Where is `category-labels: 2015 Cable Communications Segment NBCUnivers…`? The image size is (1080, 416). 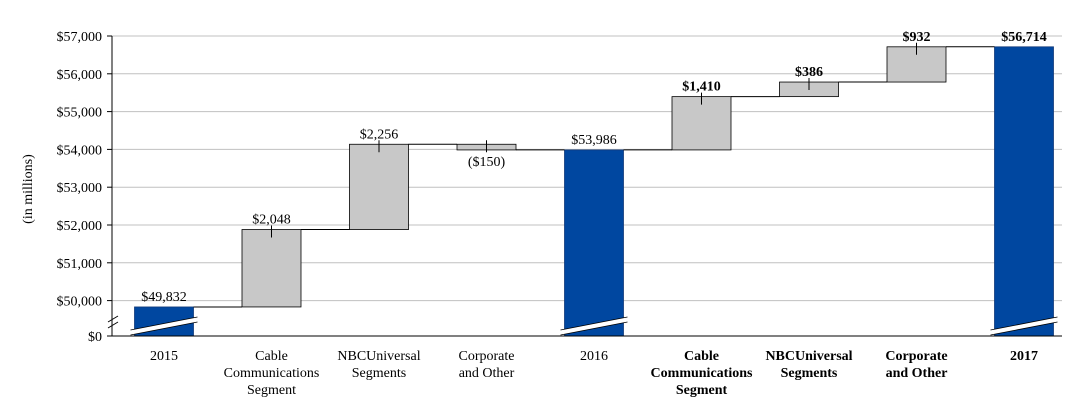 category-labels: 2015 Cable Communications Segment NBCUnivers… is located at coordinates (594, 373).